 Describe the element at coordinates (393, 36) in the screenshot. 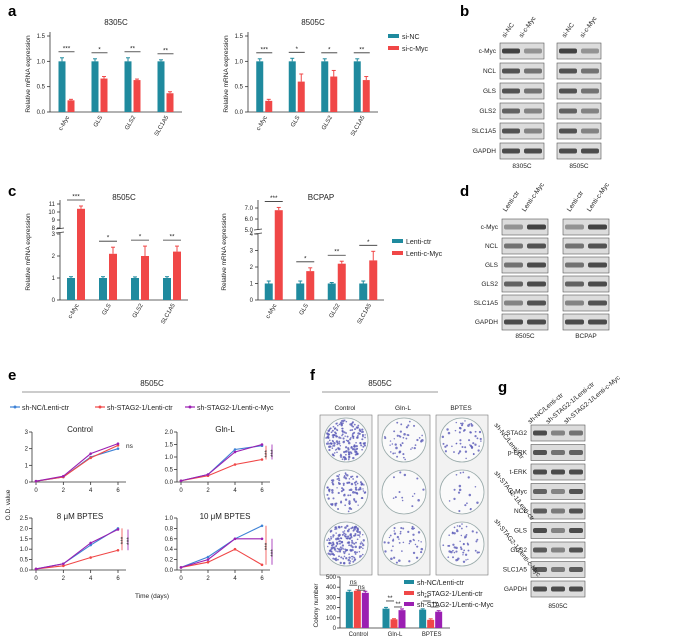

I see `legend-swatch` at that location.